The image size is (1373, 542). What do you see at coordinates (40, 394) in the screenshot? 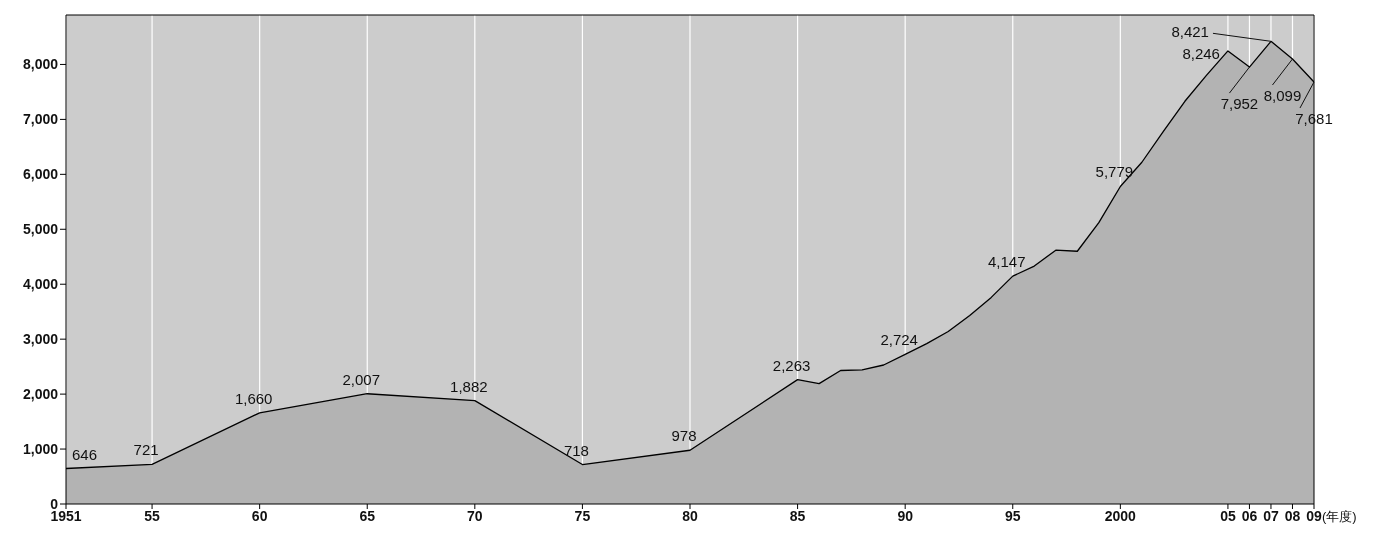
I see `y-tick-label: 2,000` at bounding box center [40, 394].